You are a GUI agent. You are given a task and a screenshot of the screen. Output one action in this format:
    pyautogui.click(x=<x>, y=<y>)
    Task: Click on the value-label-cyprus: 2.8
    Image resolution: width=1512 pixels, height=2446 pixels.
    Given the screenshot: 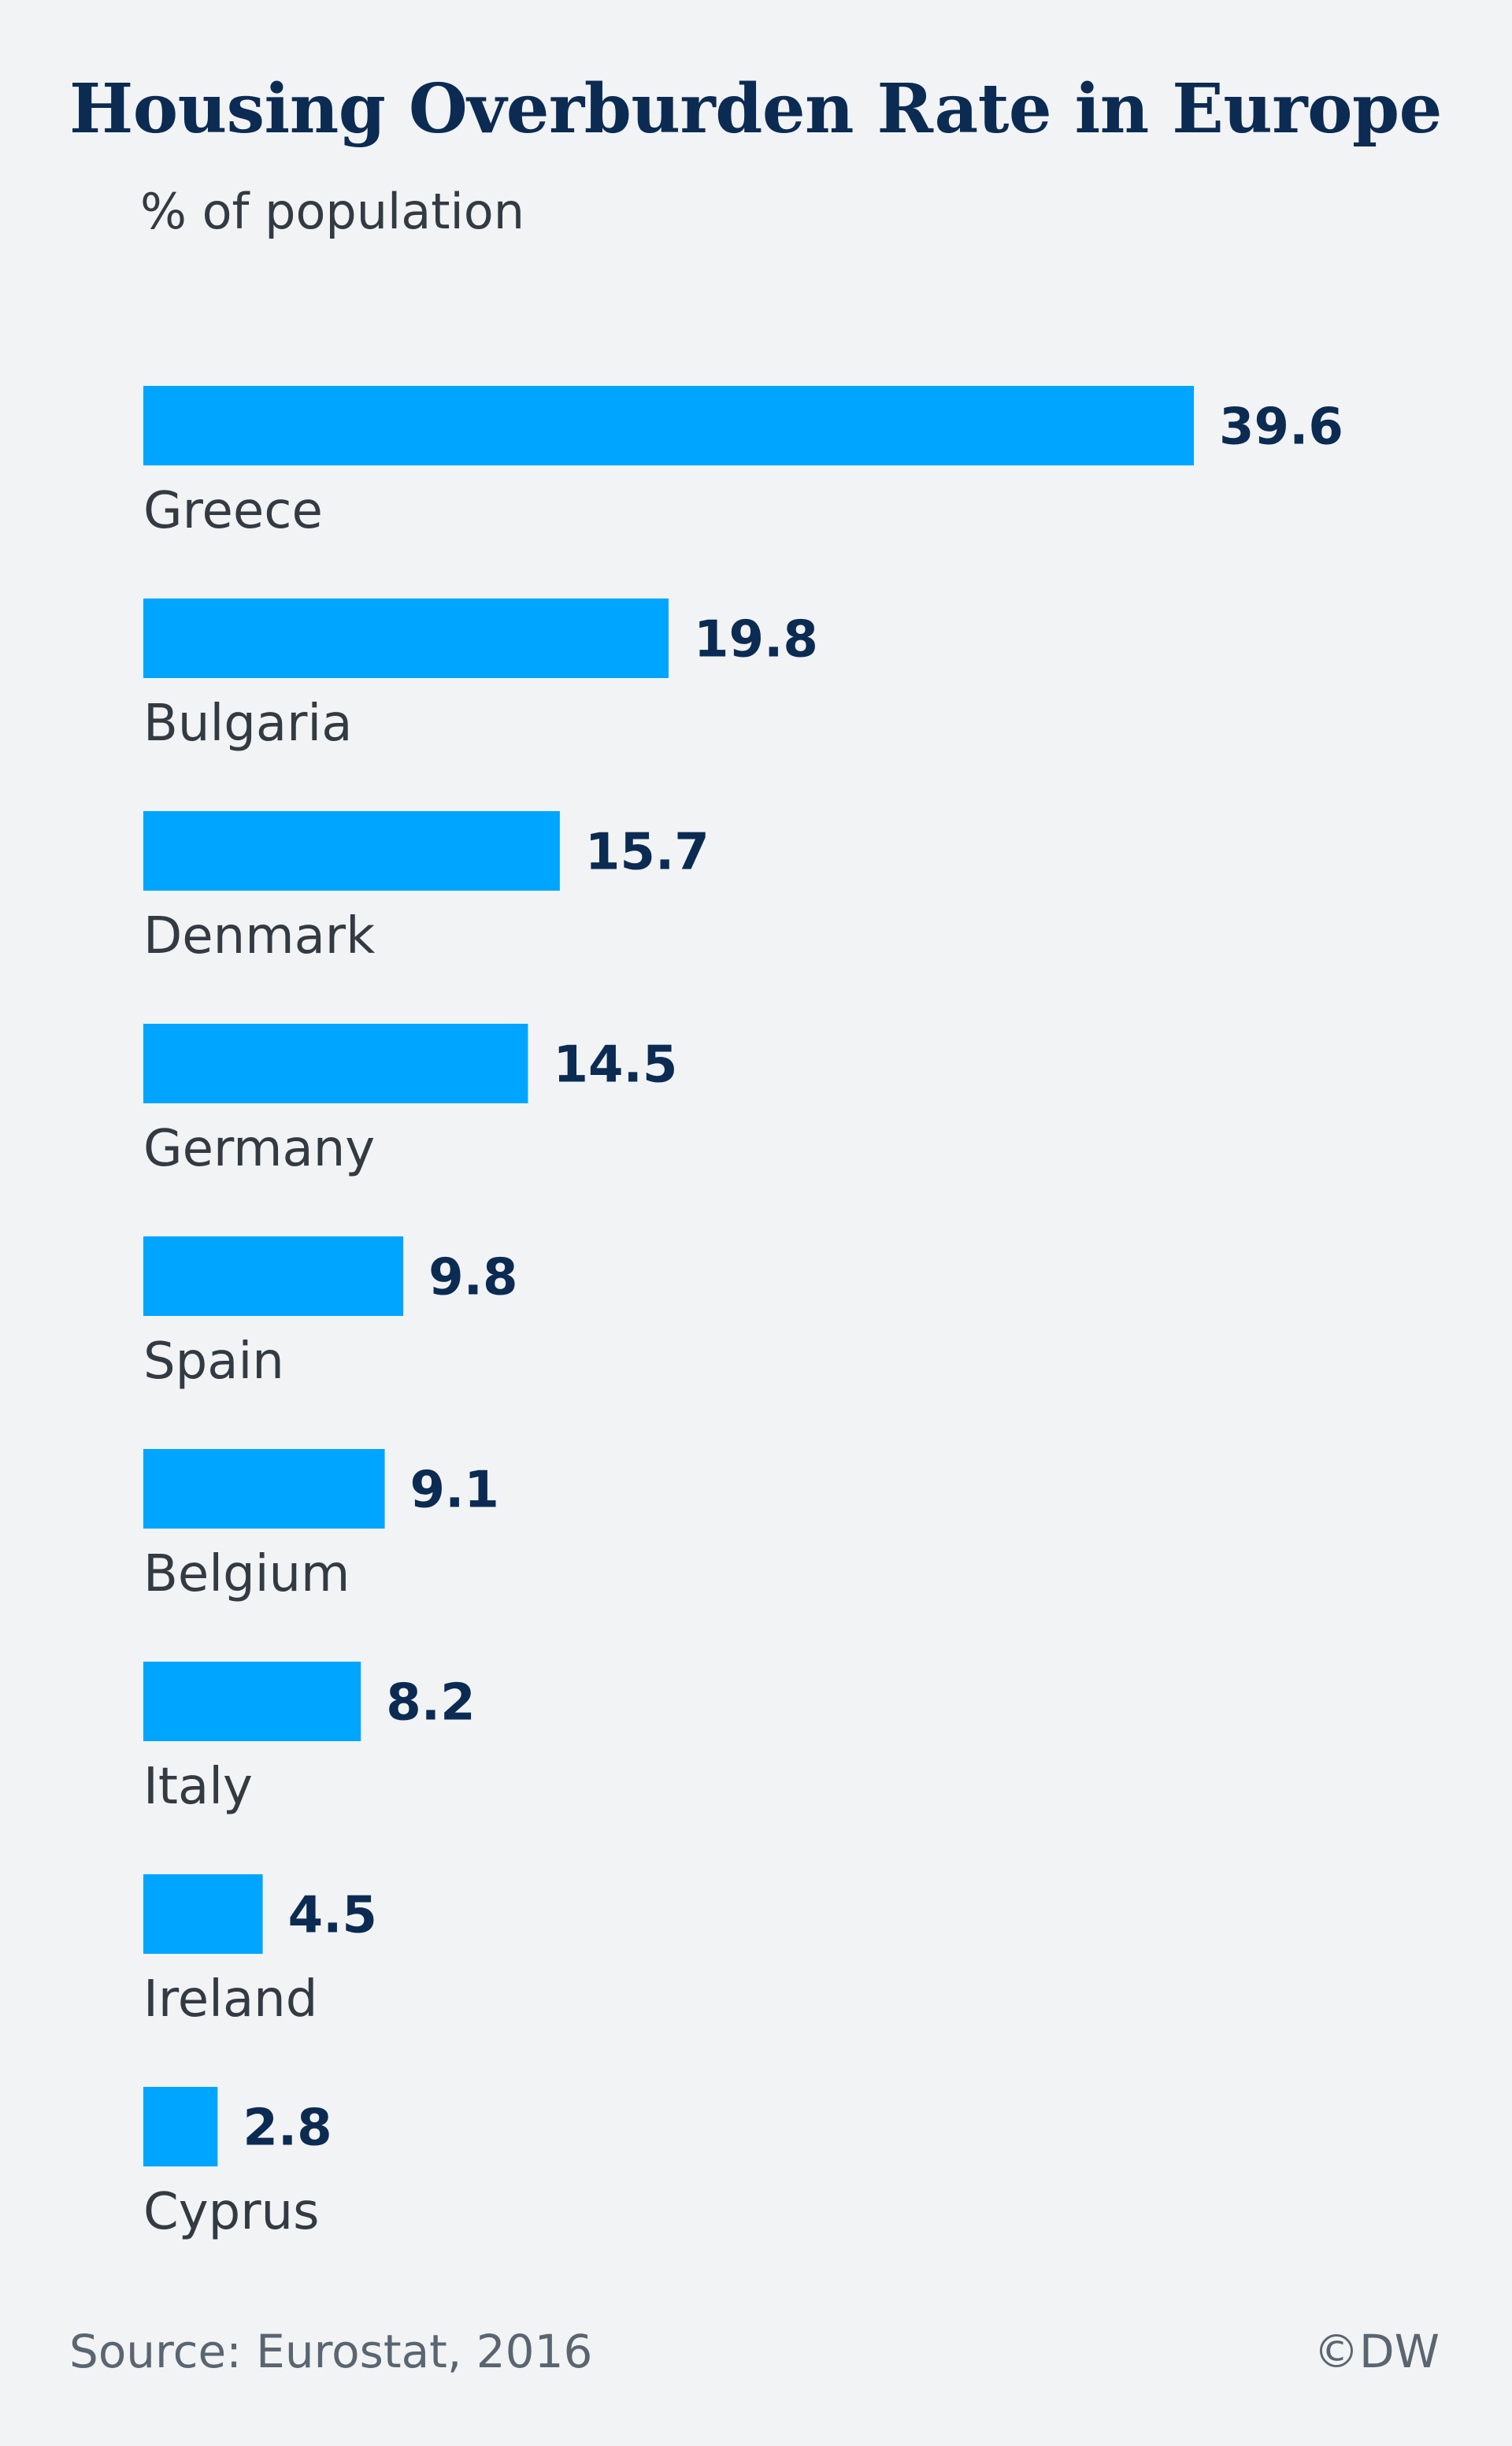 What is the action you would take?
    pyautogui.click(x=287, y=2128)
    